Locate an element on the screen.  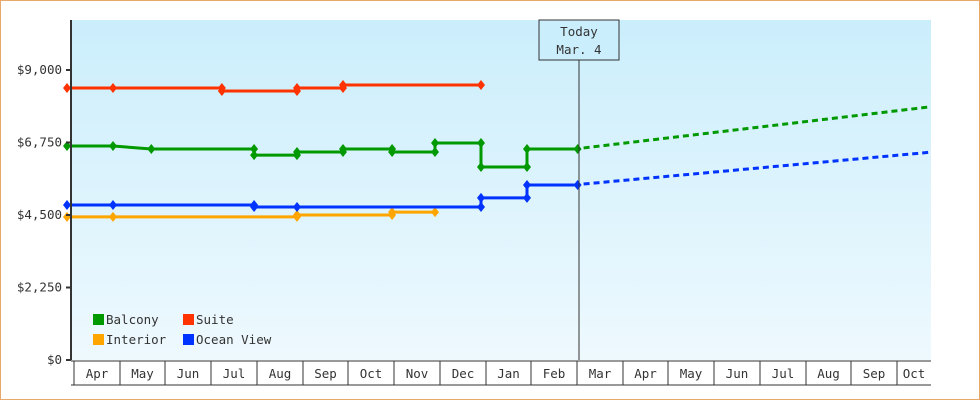
today-date: Mar. 4 is located at coordinates (578, 49).